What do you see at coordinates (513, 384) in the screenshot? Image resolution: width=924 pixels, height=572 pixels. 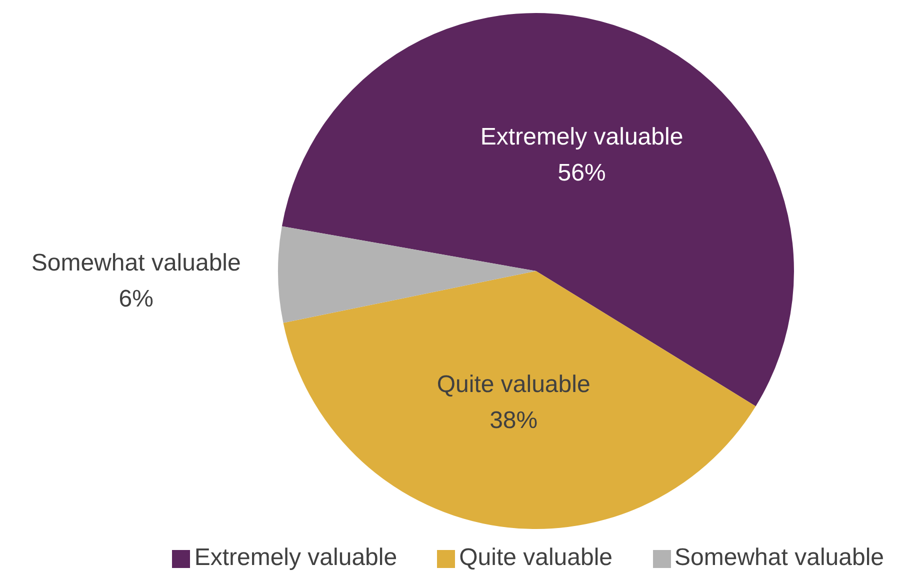 I see `slice-label: Quite valuable` at bounding box center [513, 384].